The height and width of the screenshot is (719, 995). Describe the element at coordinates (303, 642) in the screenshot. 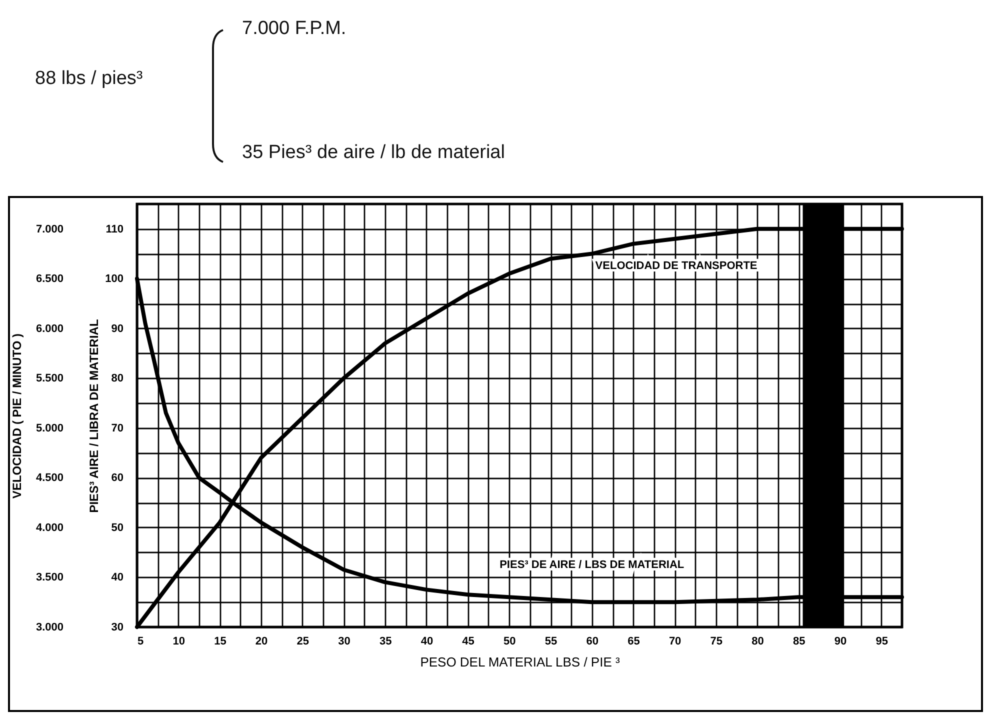

I see `x-tick-label: 25` at that location.